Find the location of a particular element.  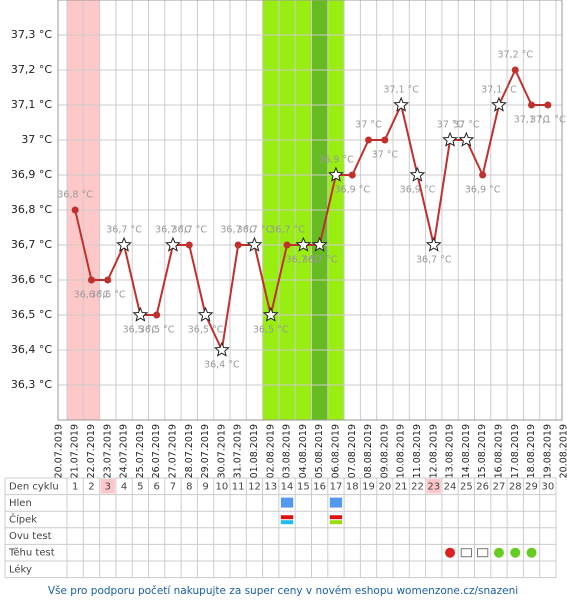

x-tick-label: 09.08.2019 is located at coordinates (384, 451).